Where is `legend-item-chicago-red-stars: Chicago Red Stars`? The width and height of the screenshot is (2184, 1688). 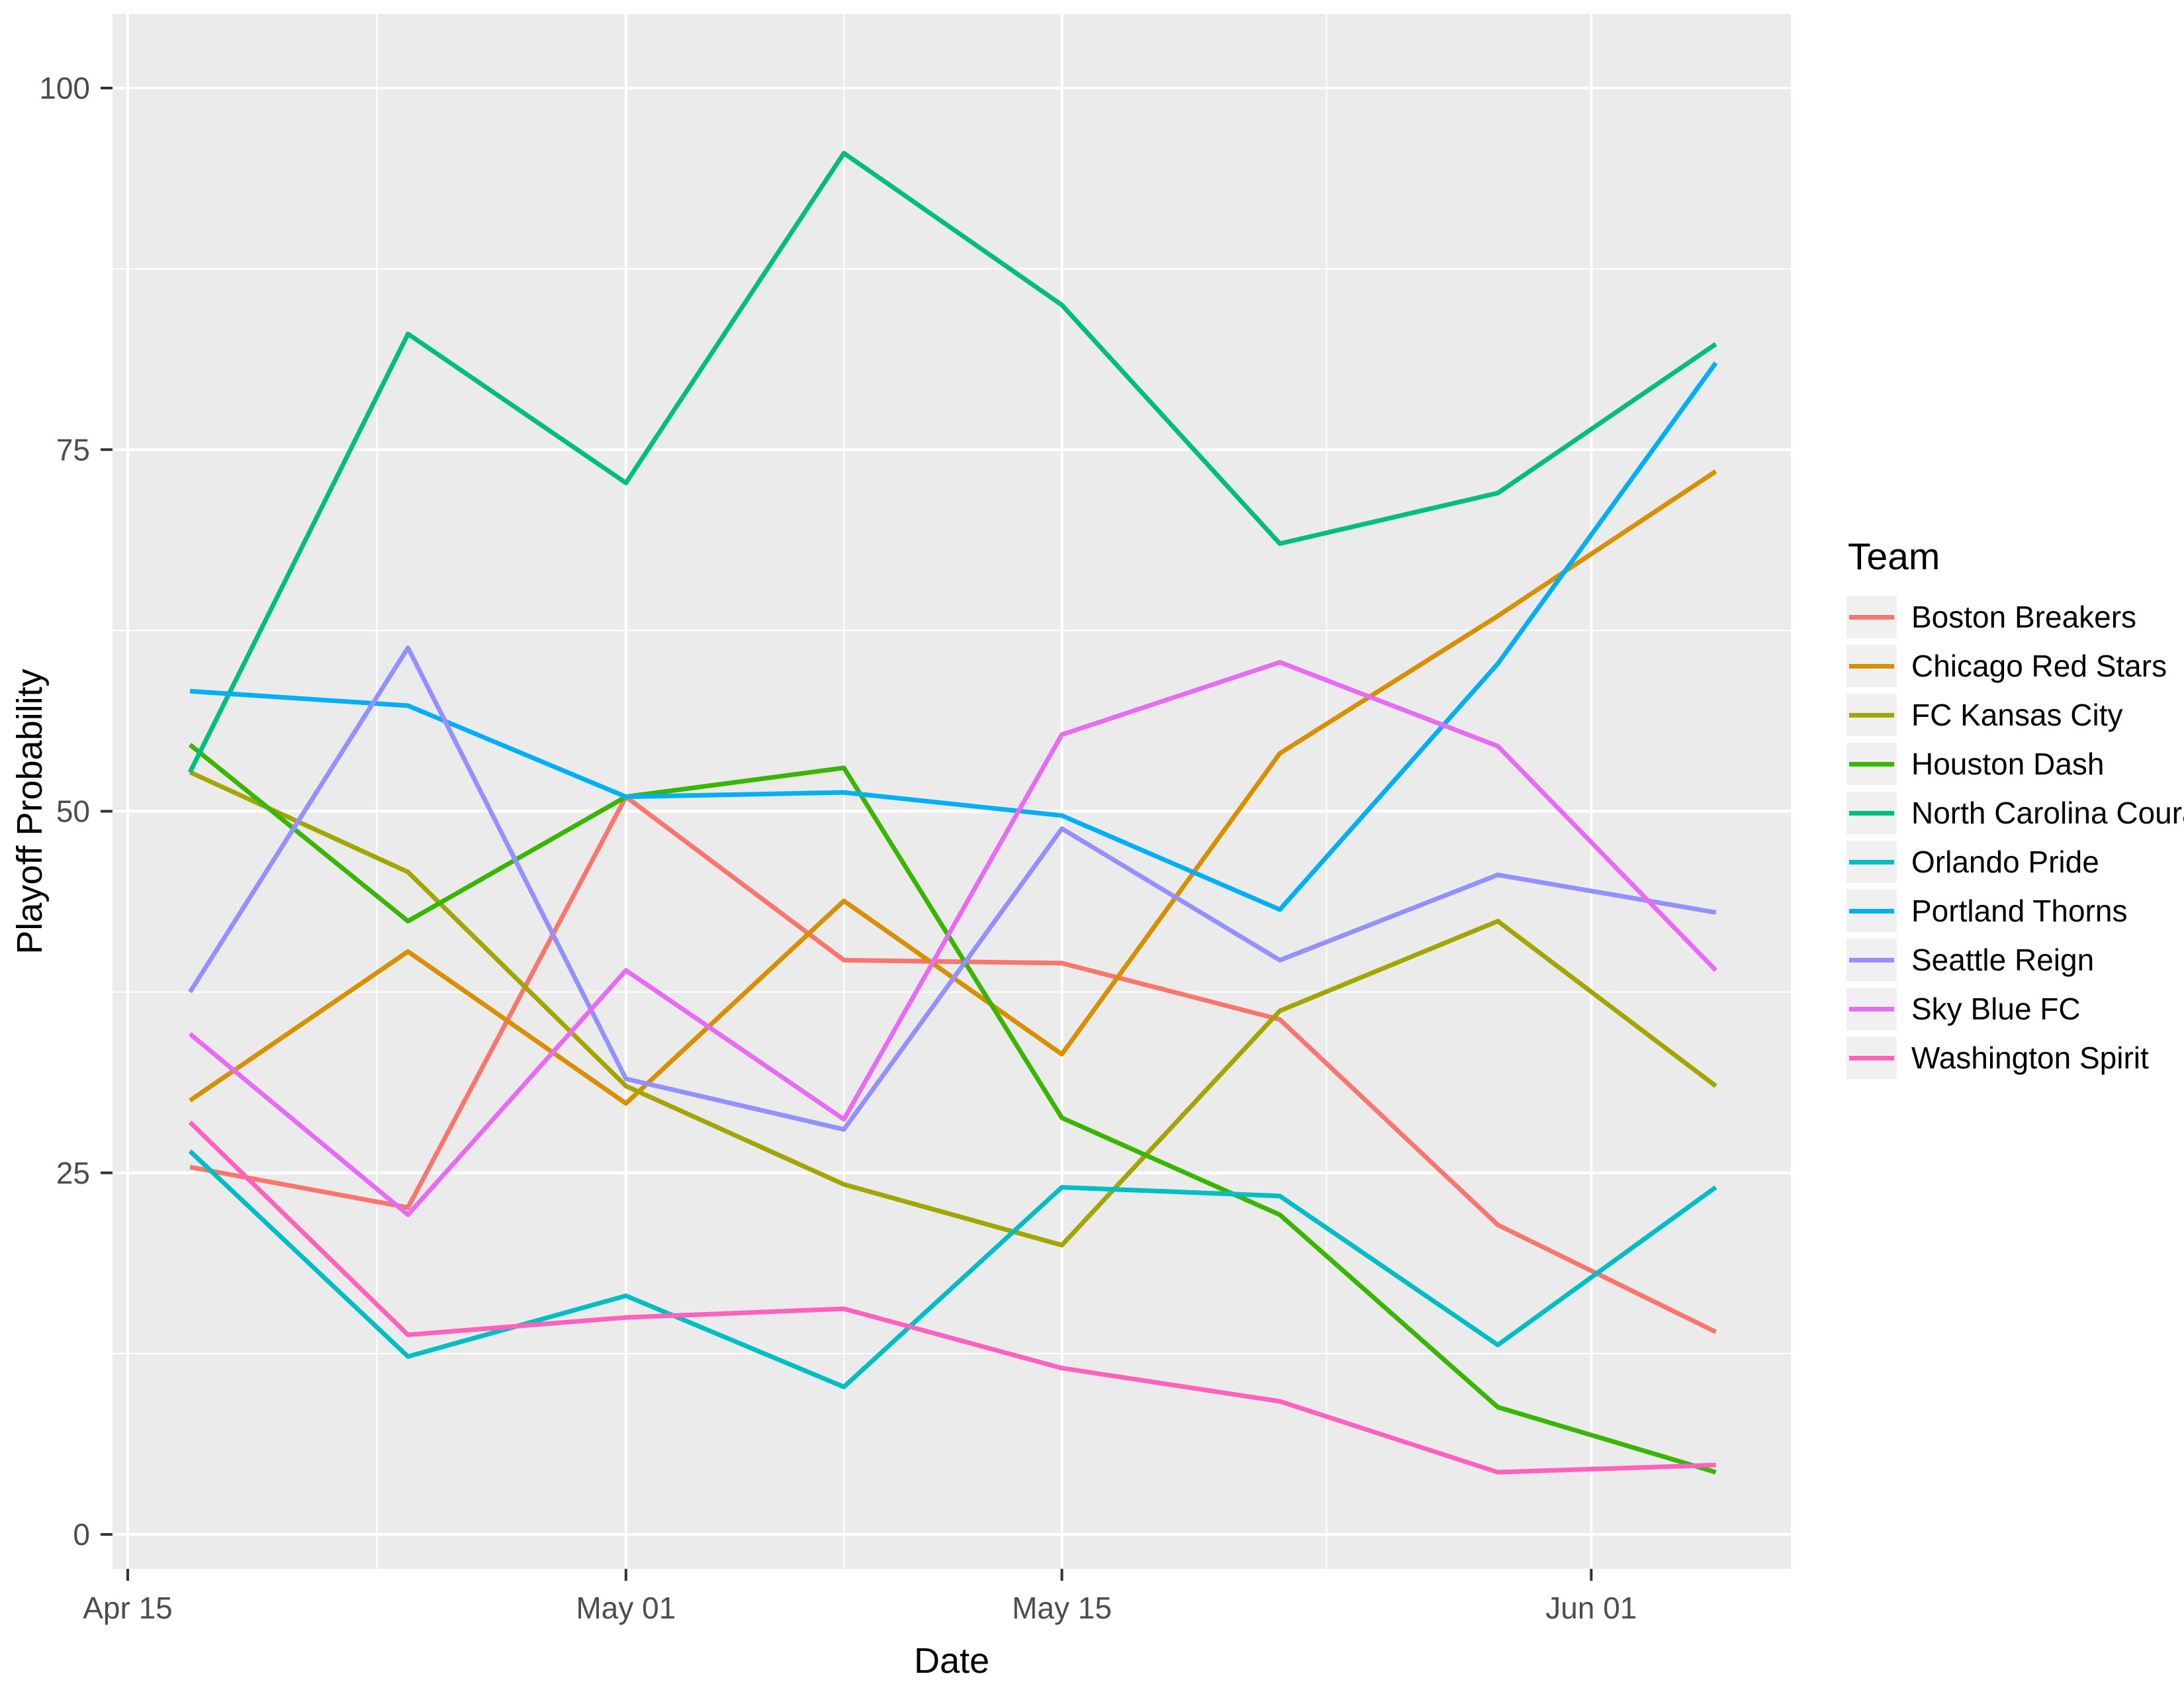 legend-item-chicago-red-stars: Chicago Red Stars is located at coordinates (2015, 666).